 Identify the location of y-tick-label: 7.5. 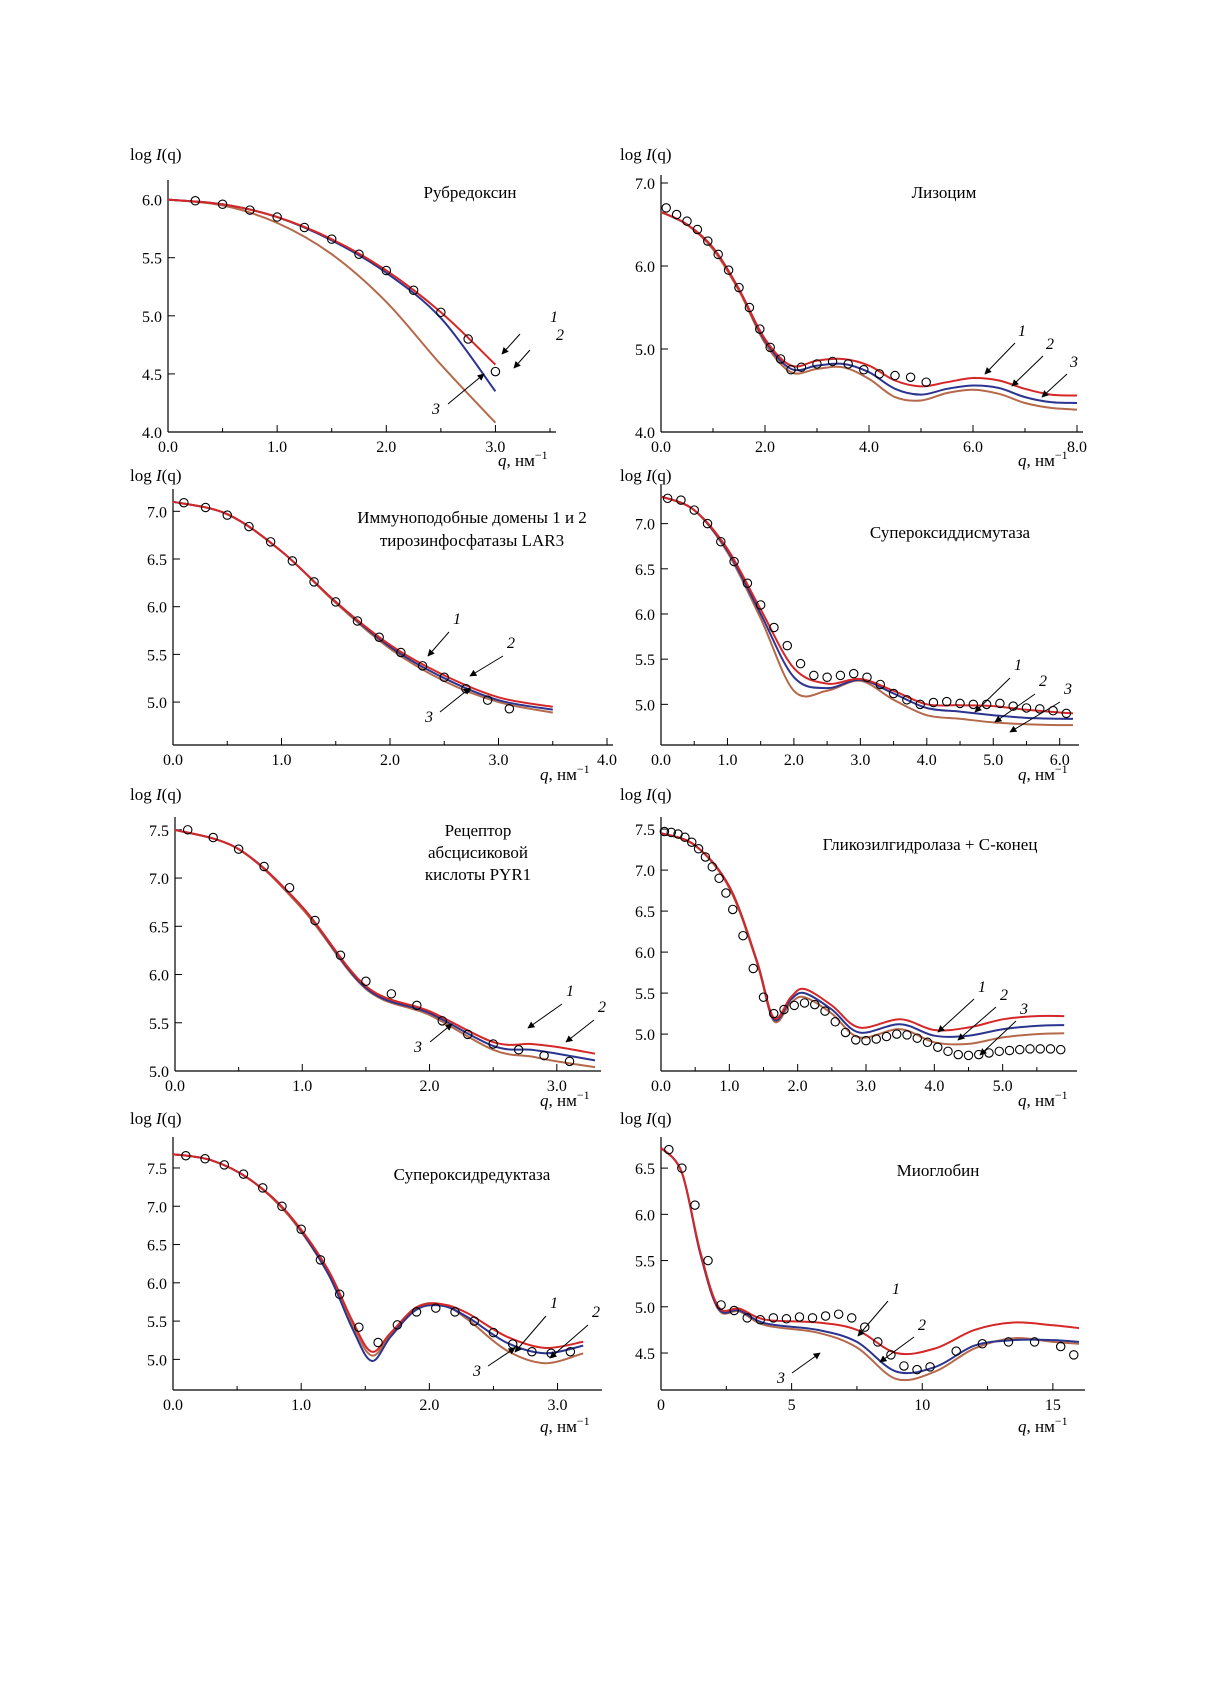
(157, 1169).